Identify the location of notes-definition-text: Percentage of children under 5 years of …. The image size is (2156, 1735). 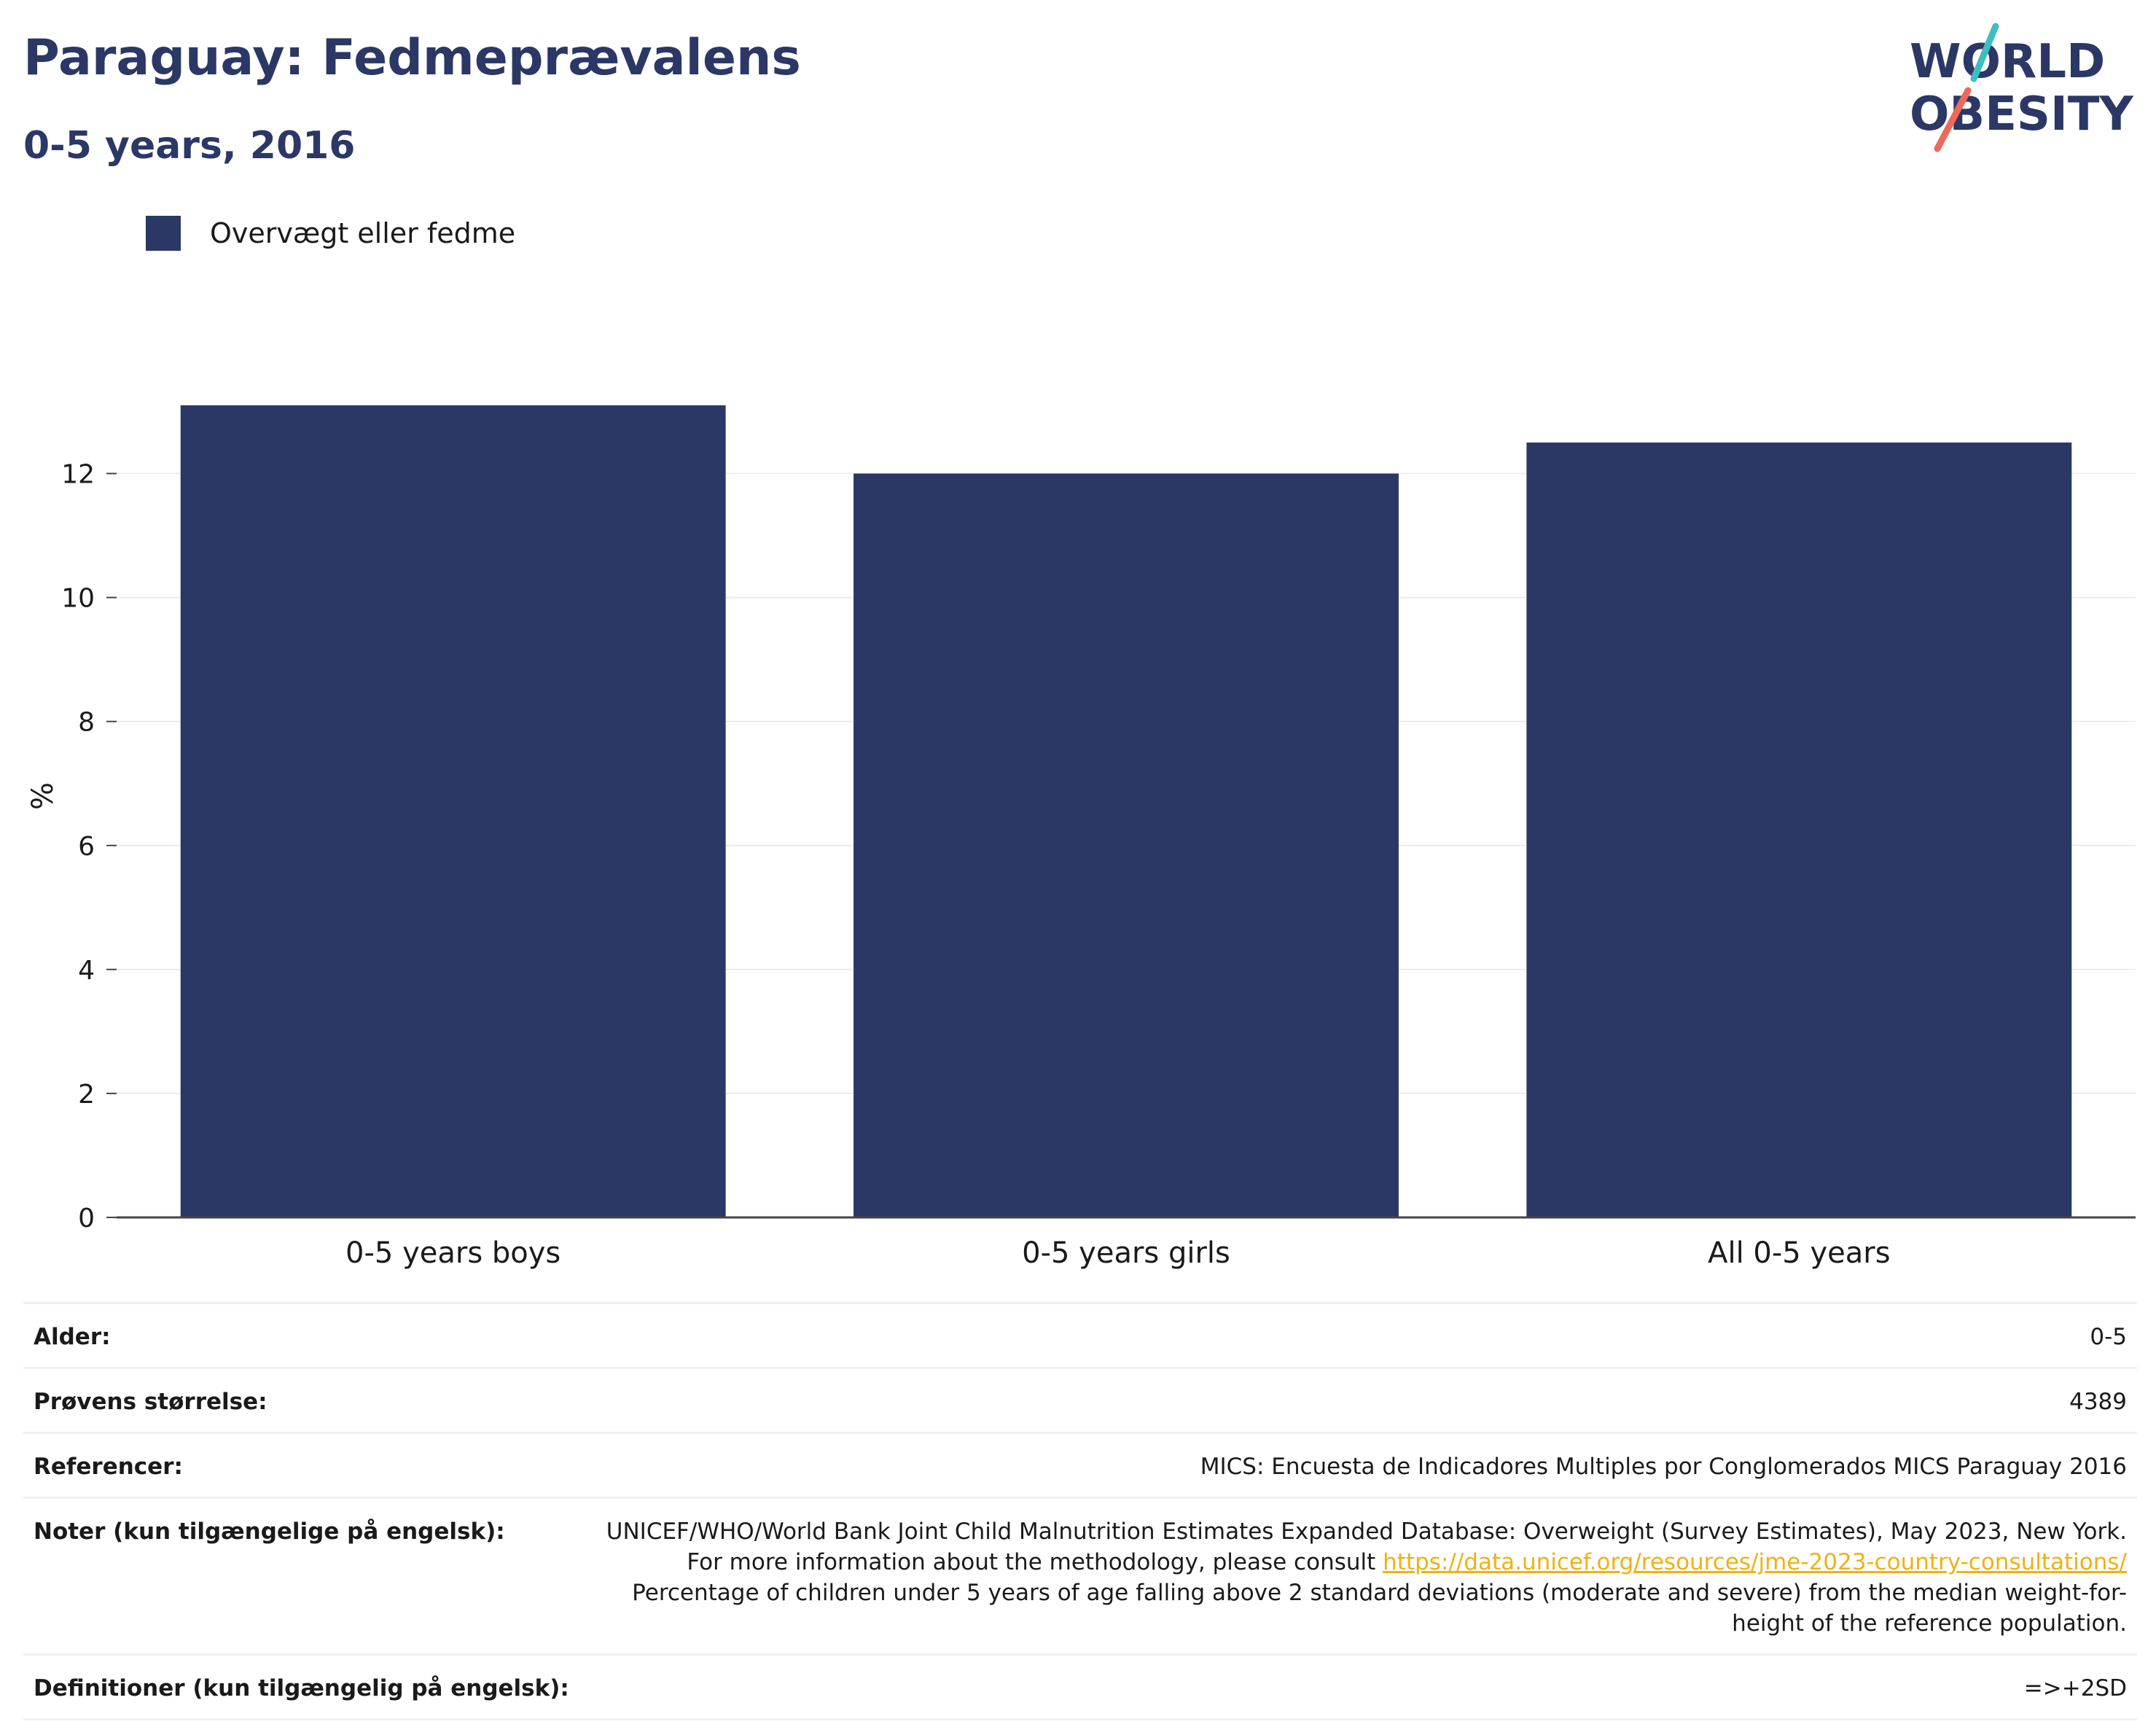
(1380, 1608).